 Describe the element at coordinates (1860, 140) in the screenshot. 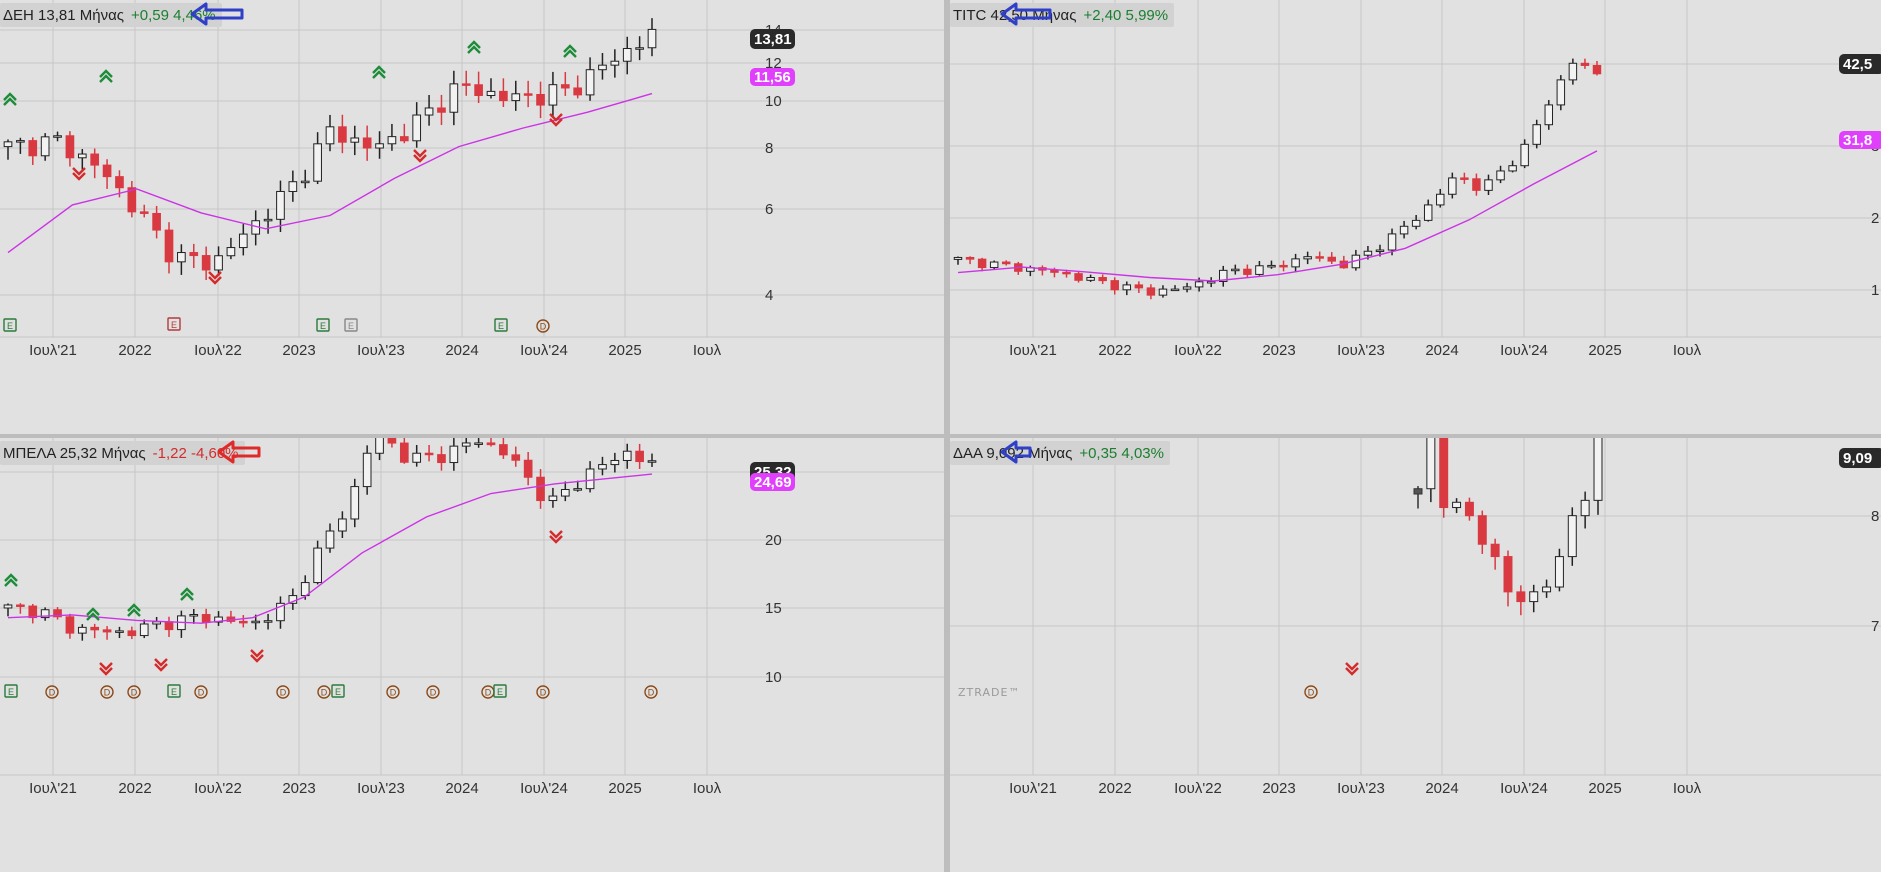

I see `ma-value-tag: 31,8` at that location.